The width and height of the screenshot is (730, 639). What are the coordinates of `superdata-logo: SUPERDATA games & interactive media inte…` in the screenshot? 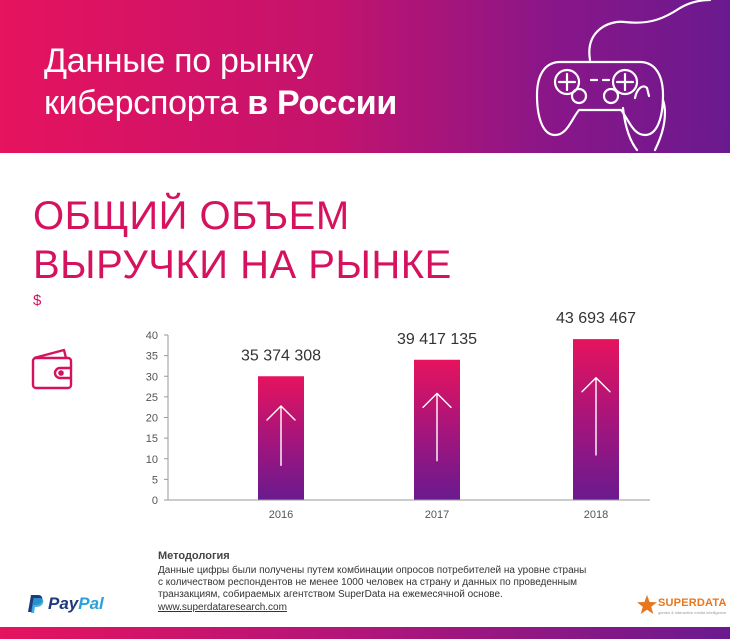 It's located at (681, 606).